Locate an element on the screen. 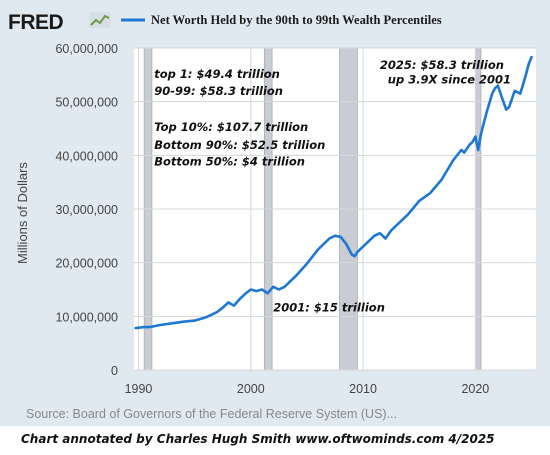 The width and height of the screenshot is (550, 455). annotation-text: top 1: $49.4 trillion is located at coordinates (217, 74).